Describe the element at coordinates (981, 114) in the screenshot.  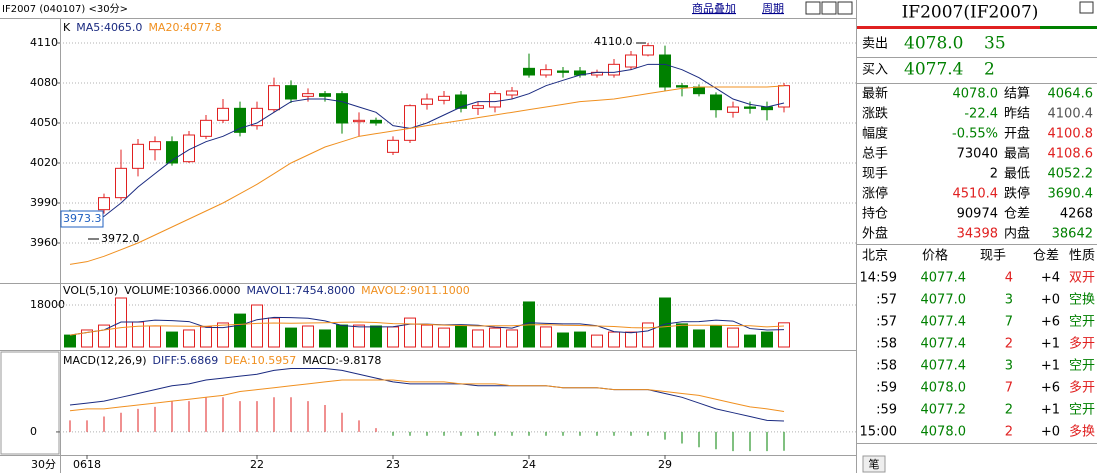
I see `field-value: -22.4` at that location.